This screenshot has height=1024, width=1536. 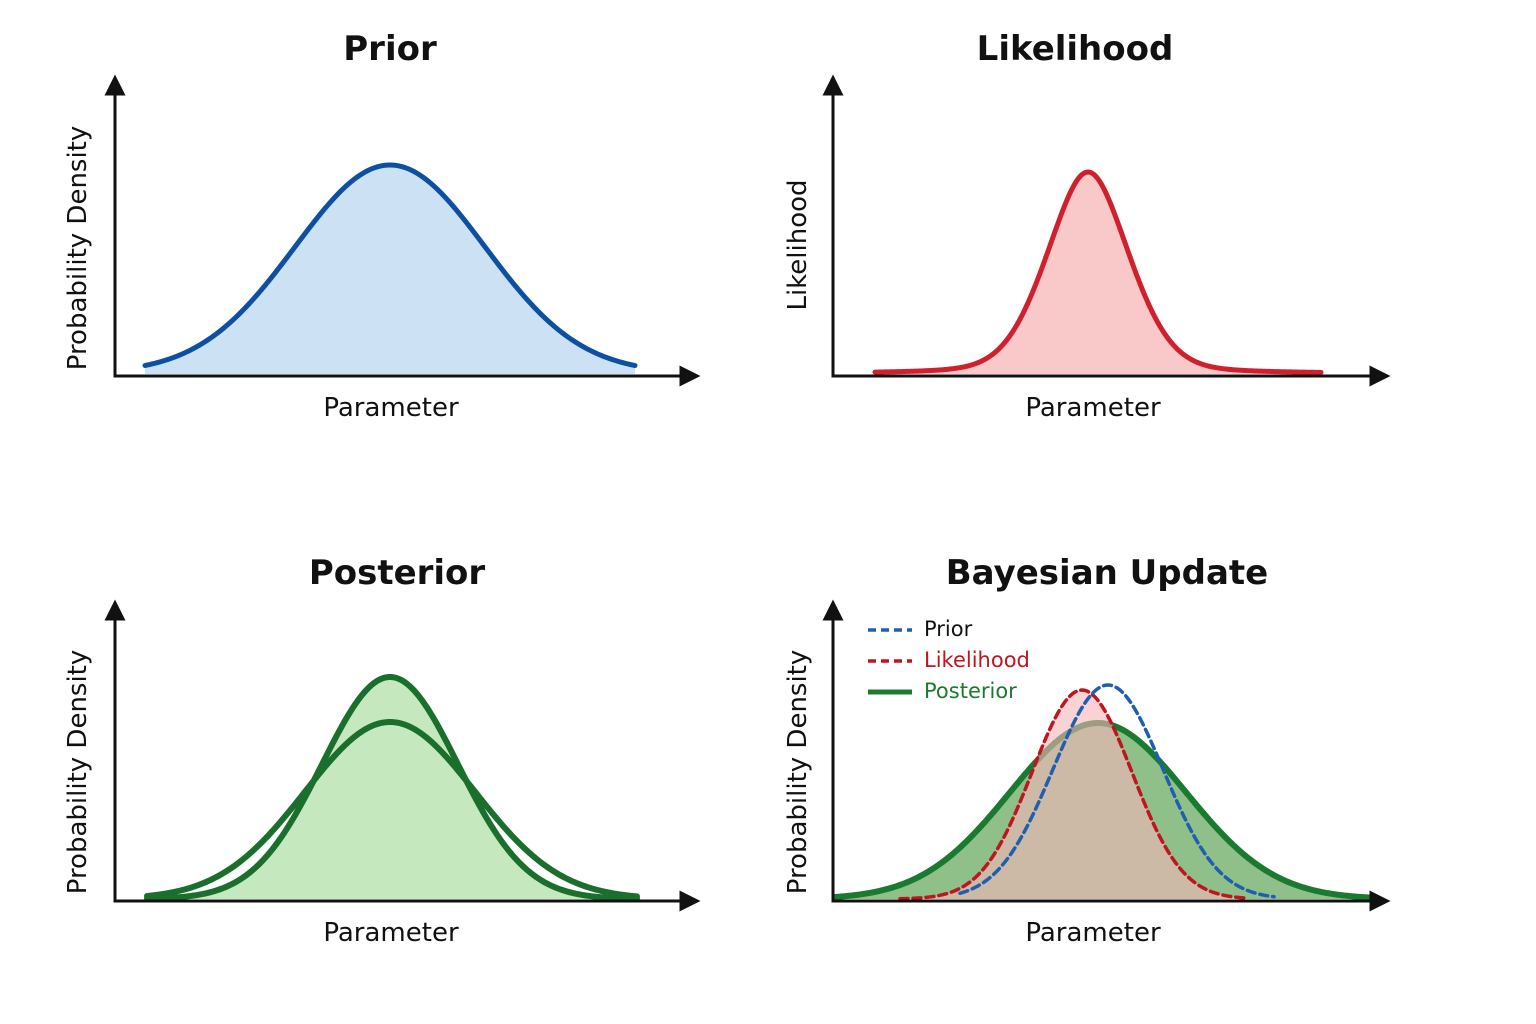 I want to click on legend-label: Prior, so click(x=948, y=629).